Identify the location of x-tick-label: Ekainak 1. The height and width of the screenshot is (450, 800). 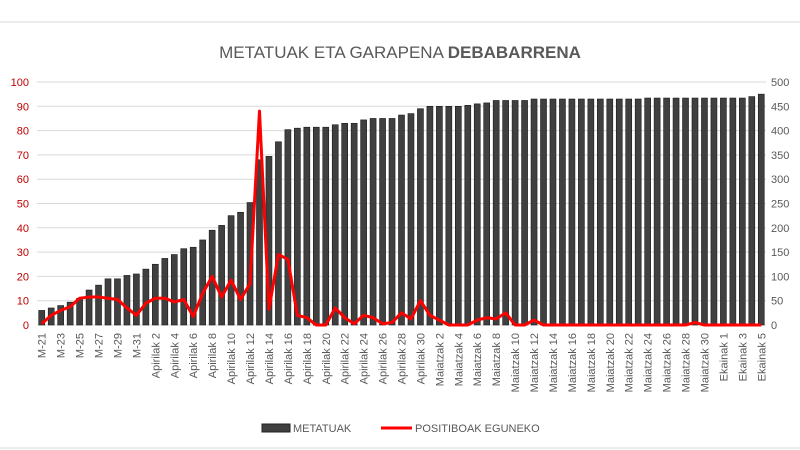
(724, 357).